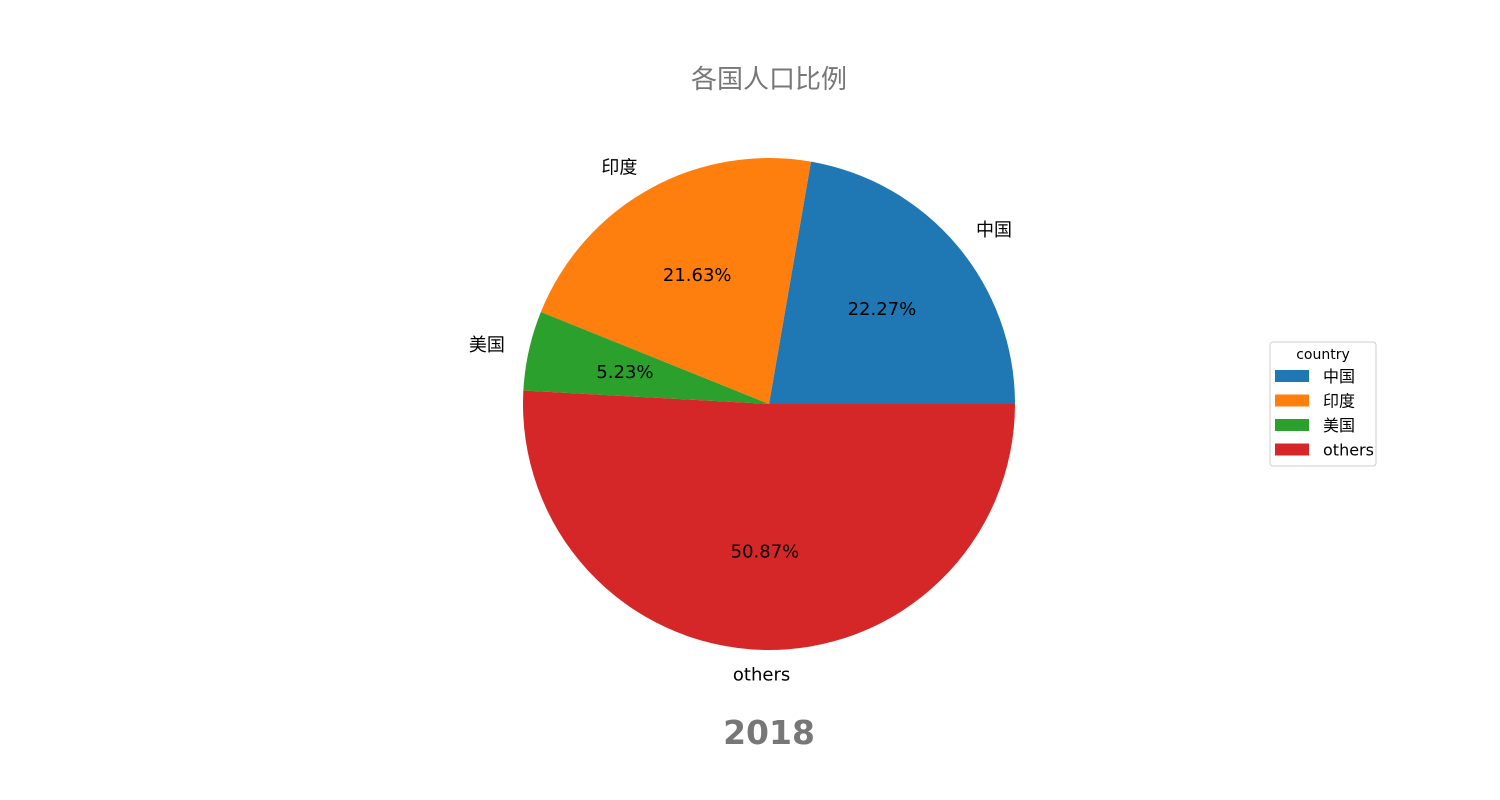 The image size is (1500, 800). What do you see at coordinates (761, 674) in the screenshot?
I see `slice-label-3: others` at bounding box center [761, 674].